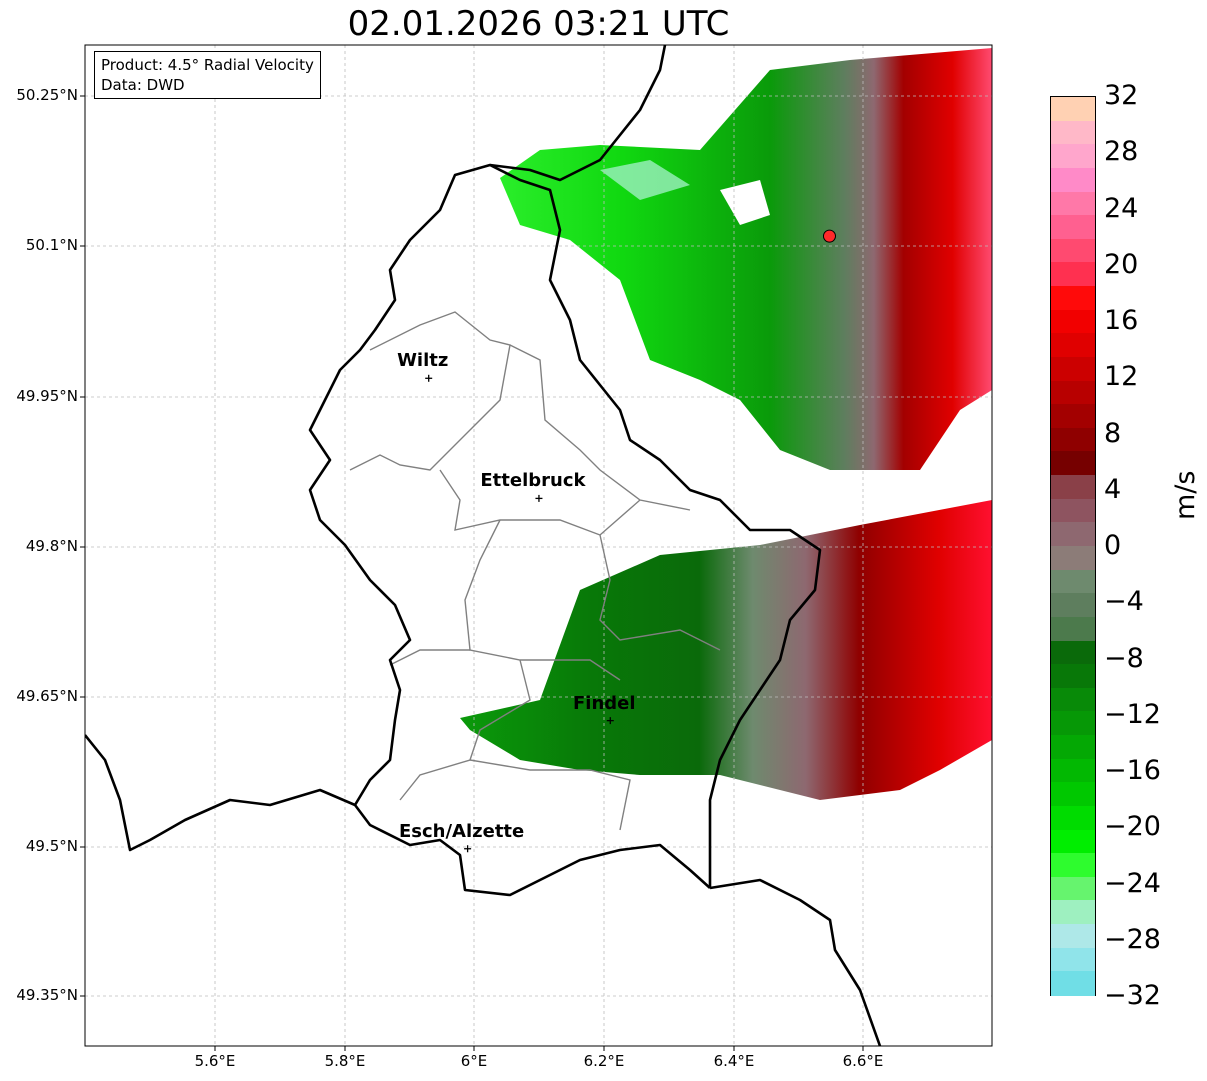 This screenshot has width=1207, height=1081. I want to click on colorbar-tick: −4, so click(1124, 602).